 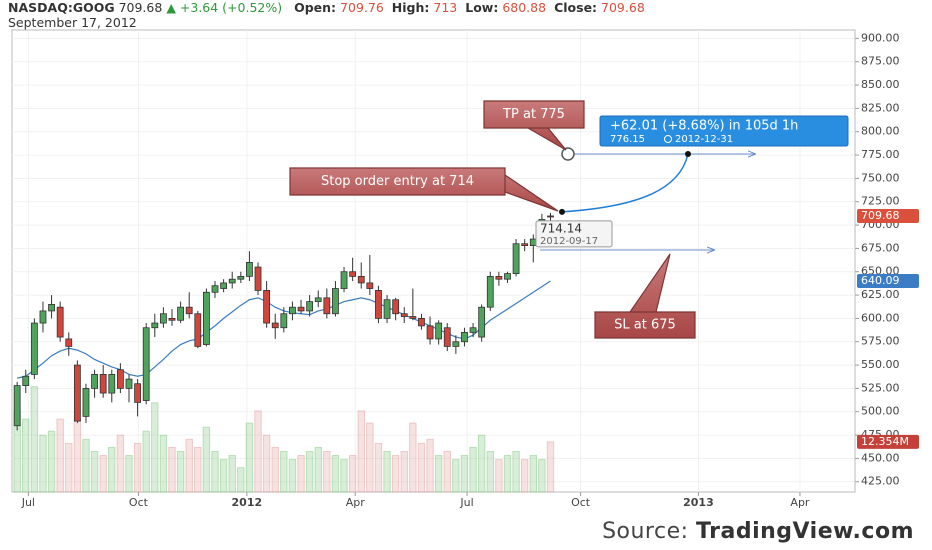 I want to click on tooltip-value: 714.14, so click(x=561, y=228).